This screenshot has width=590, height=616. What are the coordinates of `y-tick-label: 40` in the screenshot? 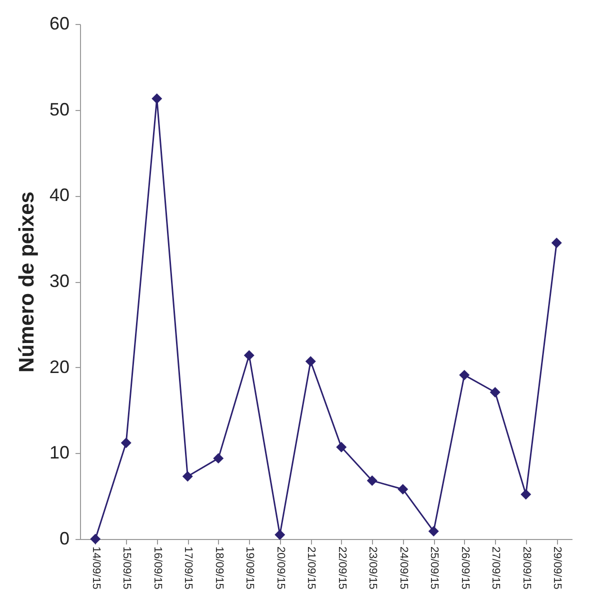 It's located at (59, 195).